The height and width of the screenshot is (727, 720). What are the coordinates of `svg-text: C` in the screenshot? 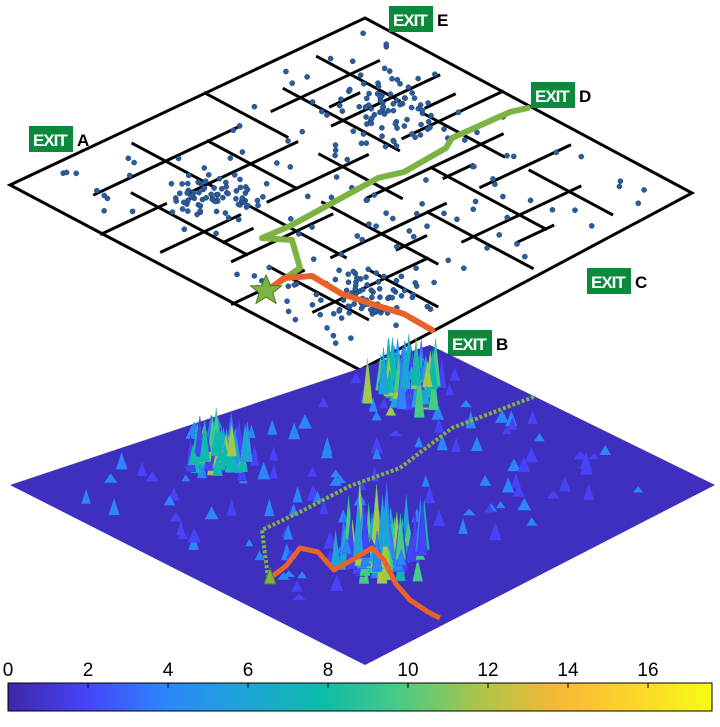 It's located at (641, 282).